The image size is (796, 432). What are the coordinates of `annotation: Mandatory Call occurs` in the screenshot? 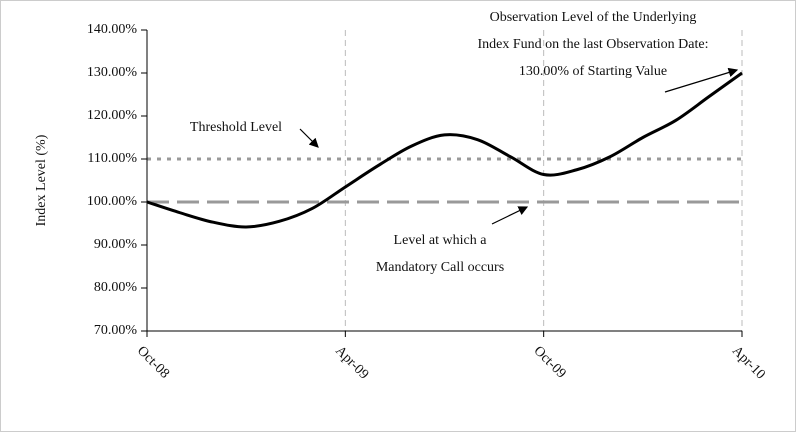 It's located at (440, 267).